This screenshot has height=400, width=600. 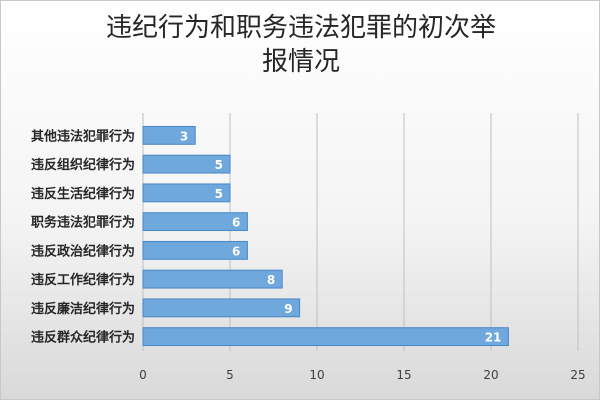 What do you see at coordinates (83, 136) in the screenshot?
I see `category-label: 其他违法犯罪行为` at bounding box center [83, 136].